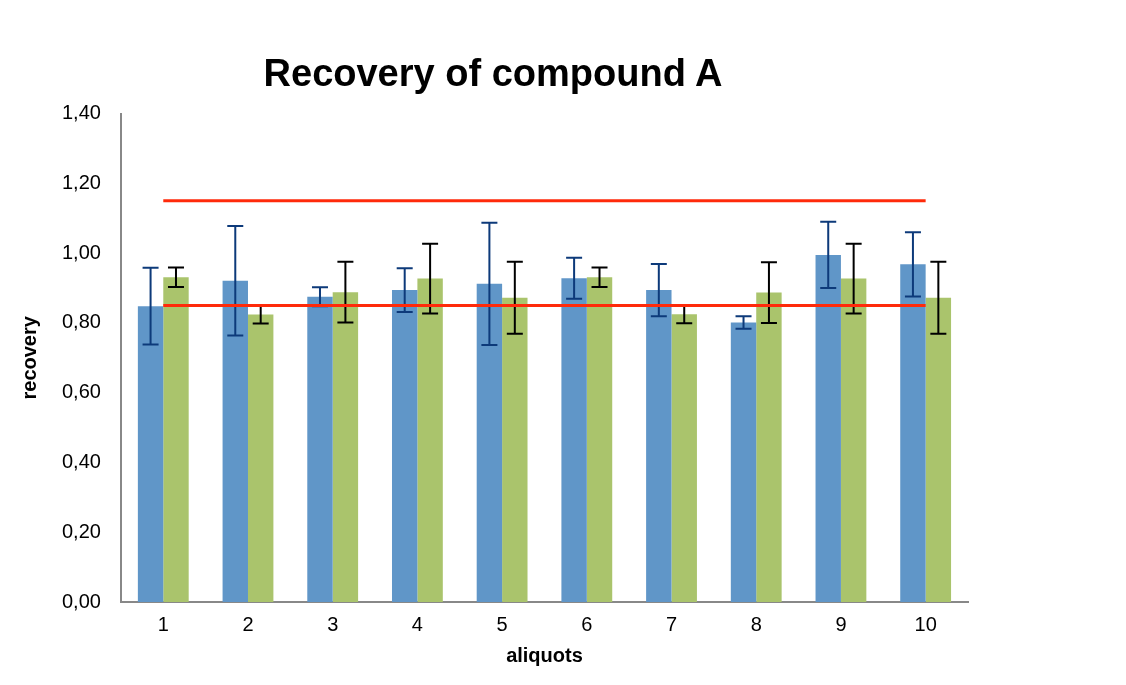  I want to click on x-tick-label: 10, so click(925, 623).